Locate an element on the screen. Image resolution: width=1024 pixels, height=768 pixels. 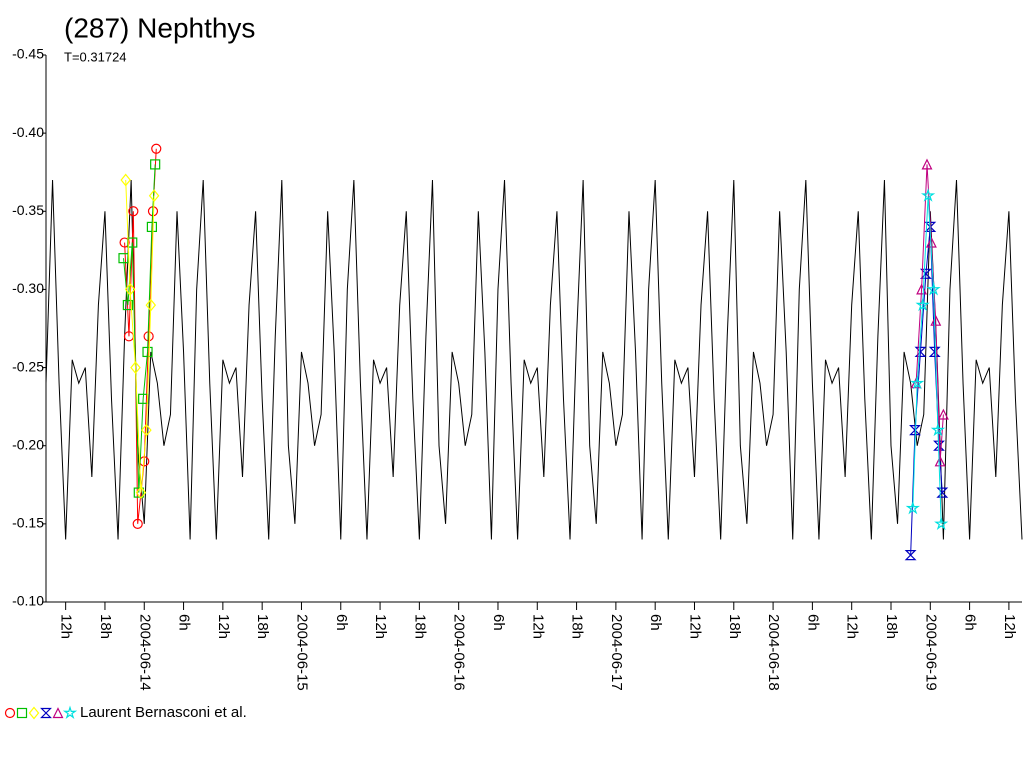
x-tick-label: 2004-06-18 is located at coordinates (773, 652).